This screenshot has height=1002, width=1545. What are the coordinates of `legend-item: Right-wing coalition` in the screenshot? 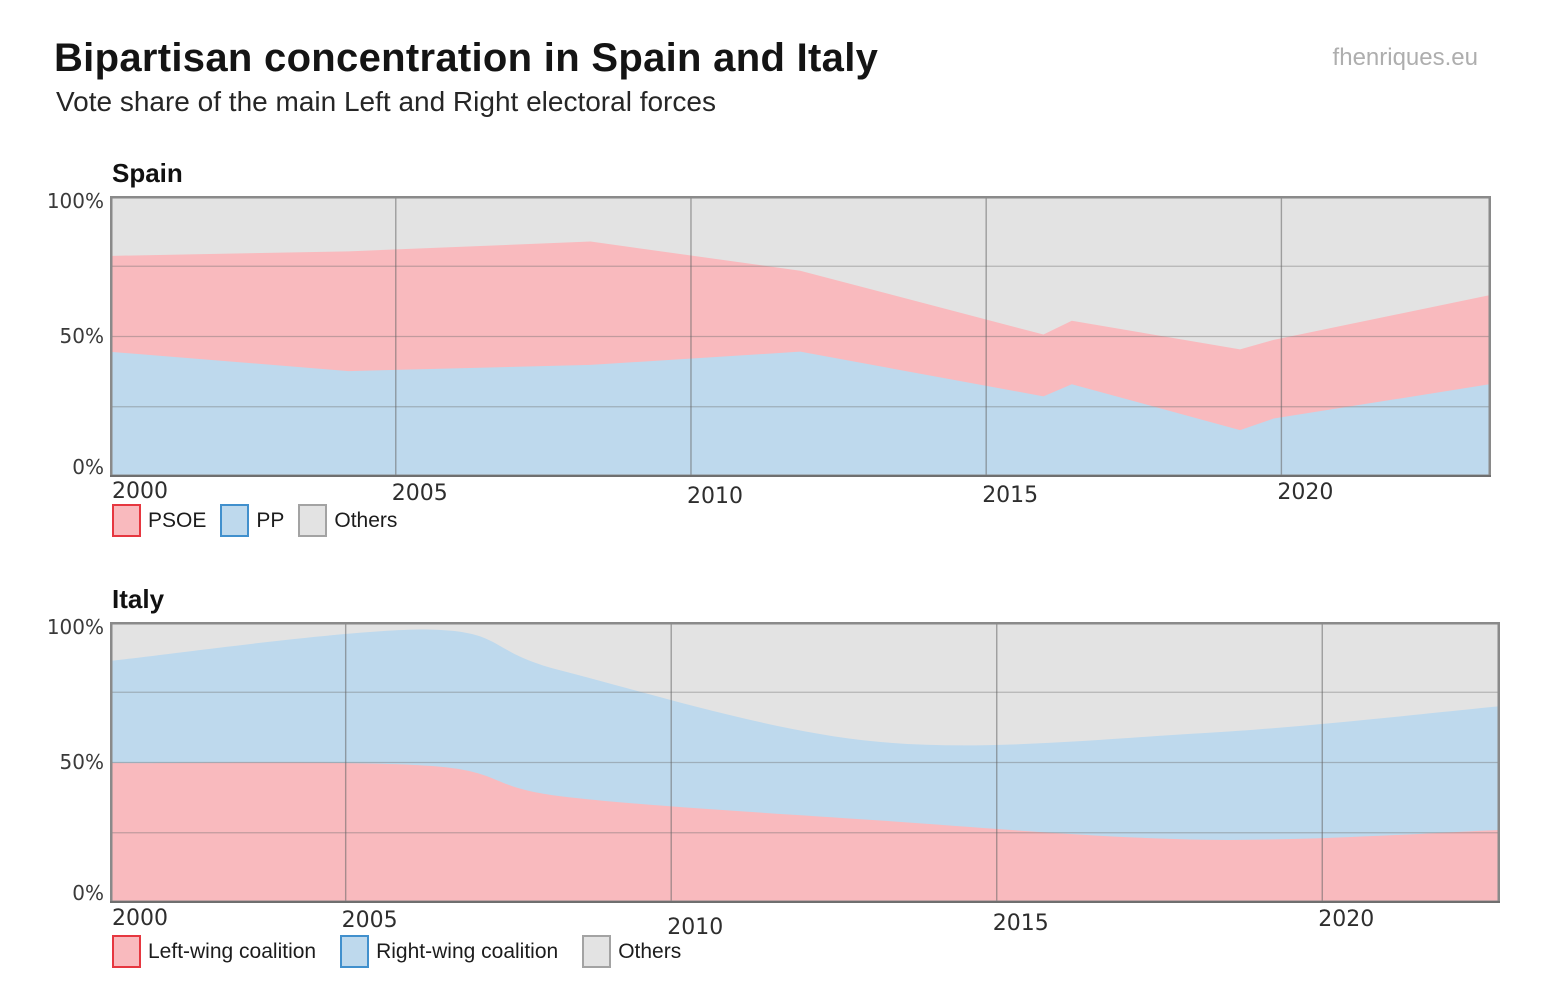 It's located at (449, 951).